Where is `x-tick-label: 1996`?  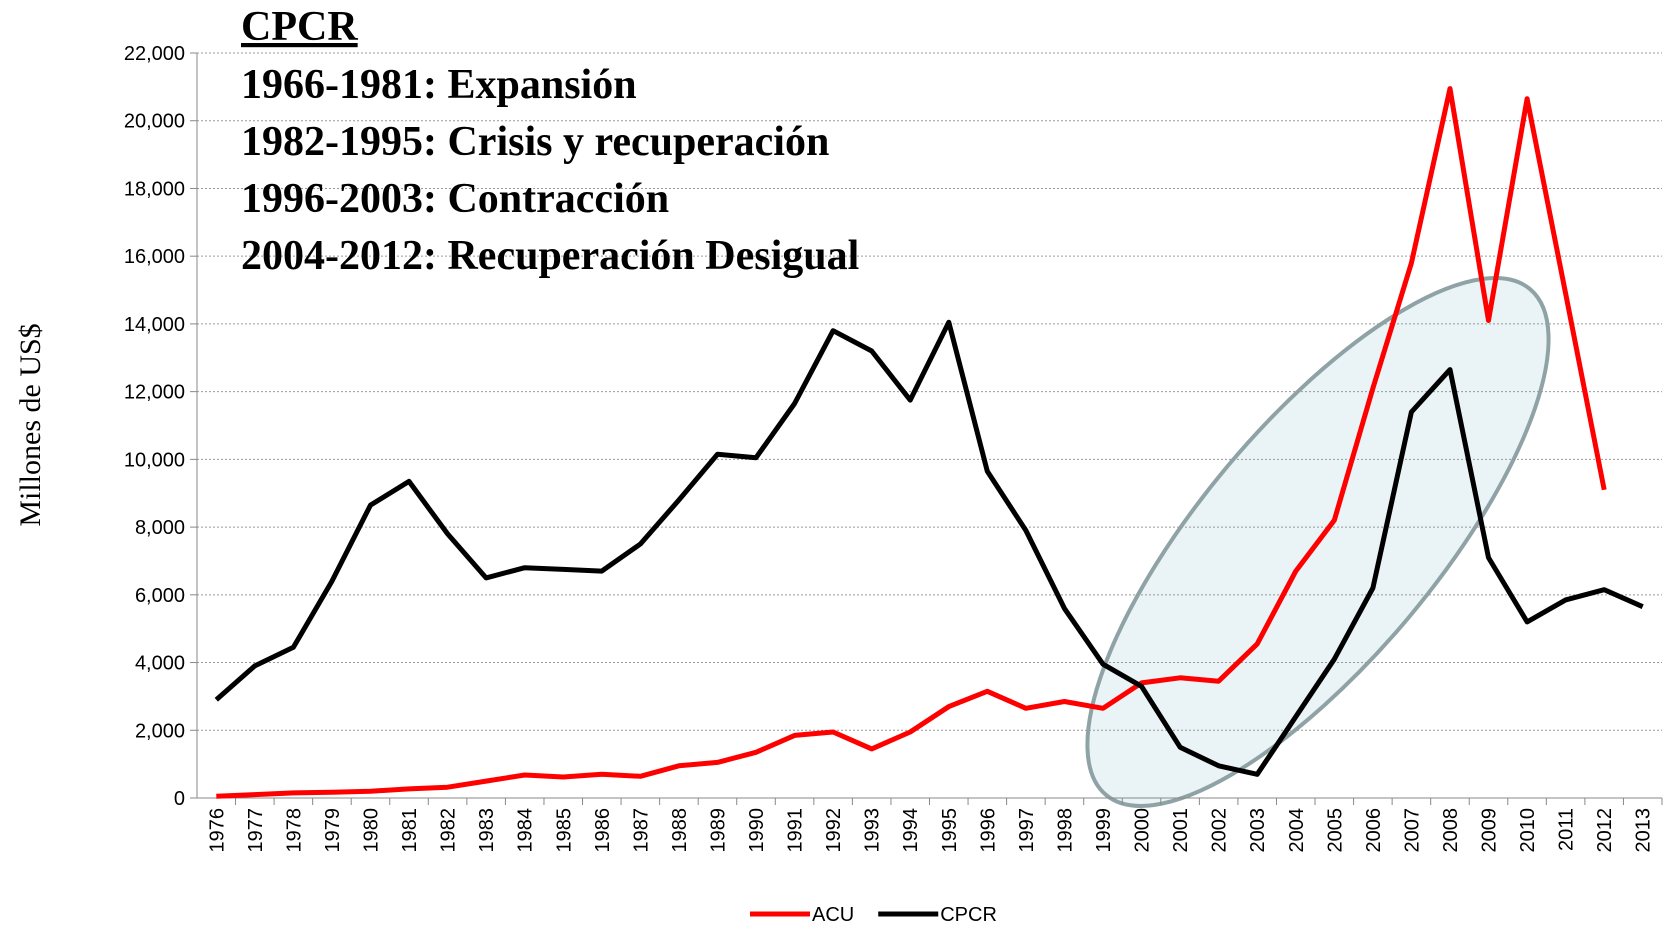 x-tick-label: 1996 is located at coordinates (988, 830).